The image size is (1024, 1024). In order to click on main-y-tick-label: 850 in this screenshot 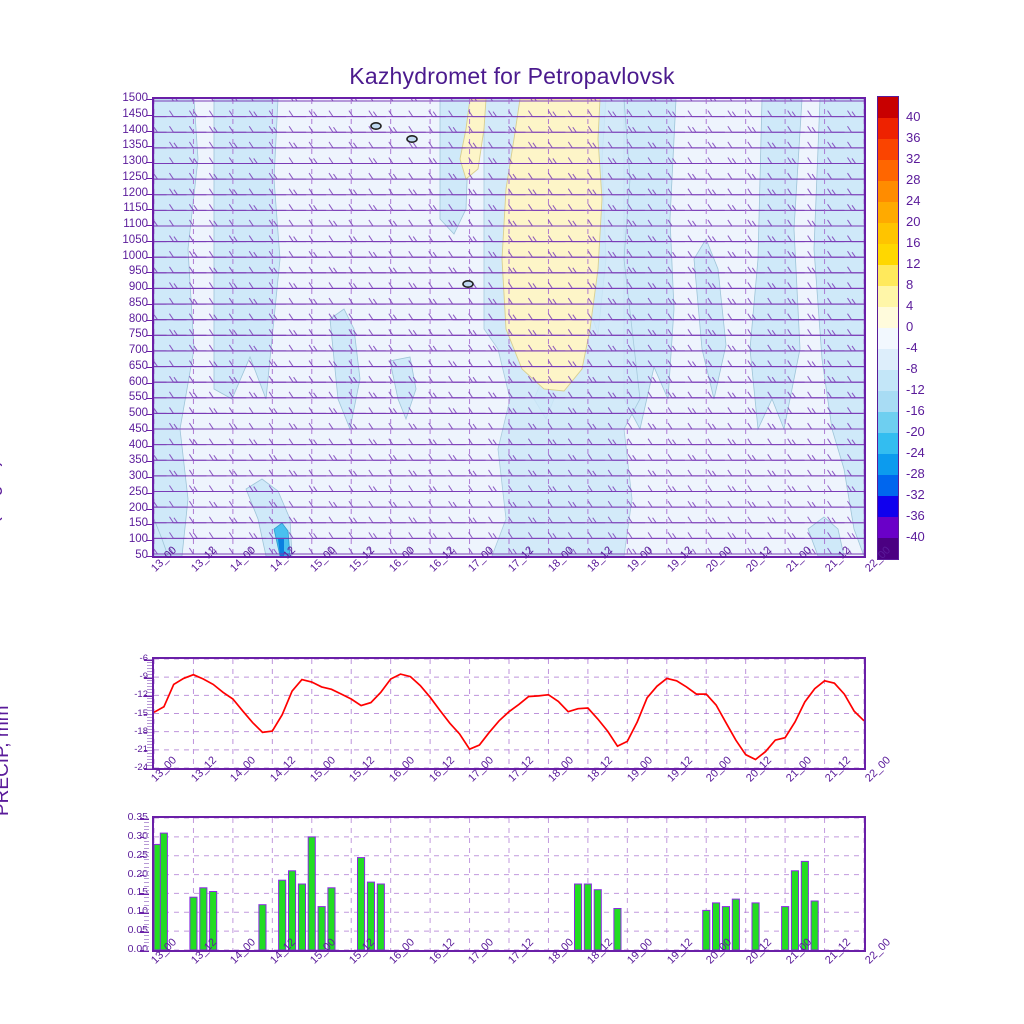, I will do `click(138, 302)`.